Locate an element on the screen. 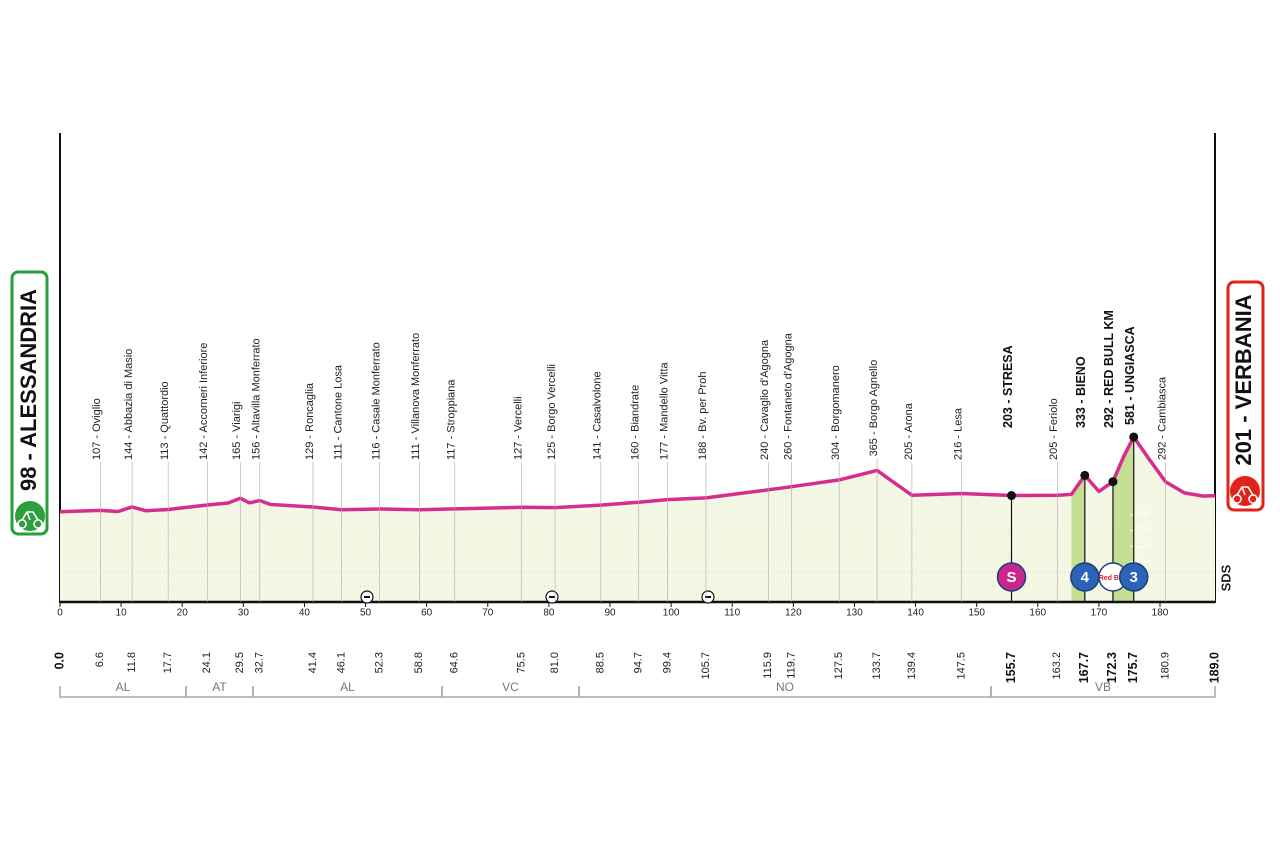  waypoint-label: 216 - Lesa is located at coordinates (958, 433).